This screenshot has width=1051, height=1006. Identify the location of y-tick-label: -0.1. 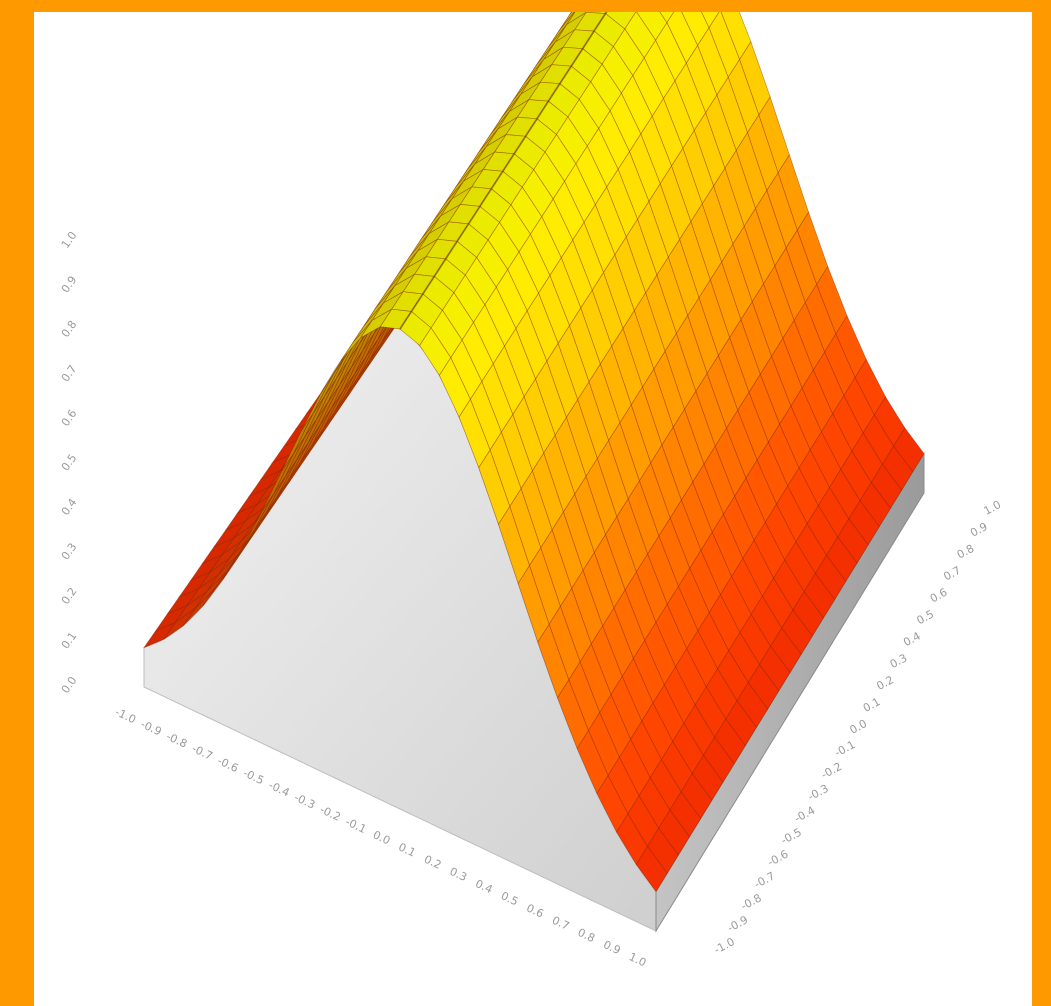
(844, 749).